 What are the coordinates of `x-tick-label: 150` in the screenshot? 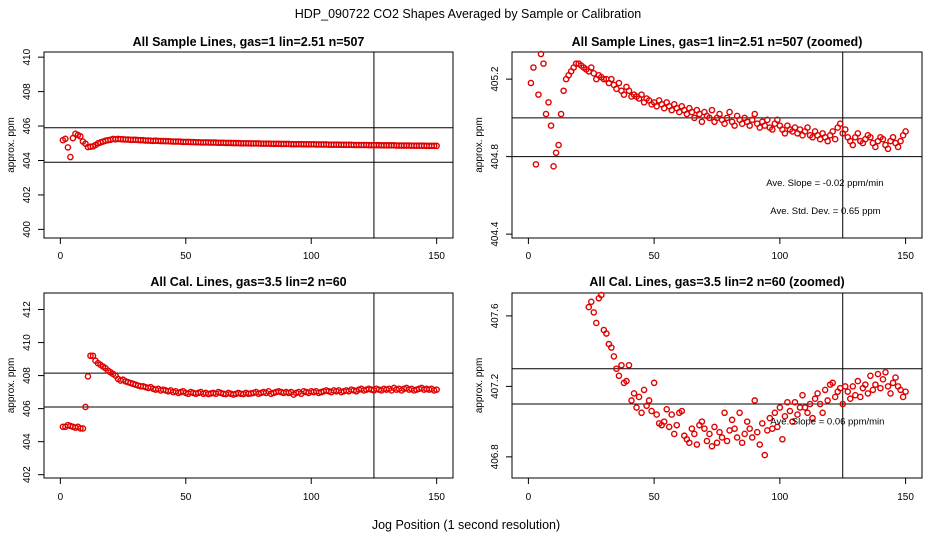 It's located at (905, 256).